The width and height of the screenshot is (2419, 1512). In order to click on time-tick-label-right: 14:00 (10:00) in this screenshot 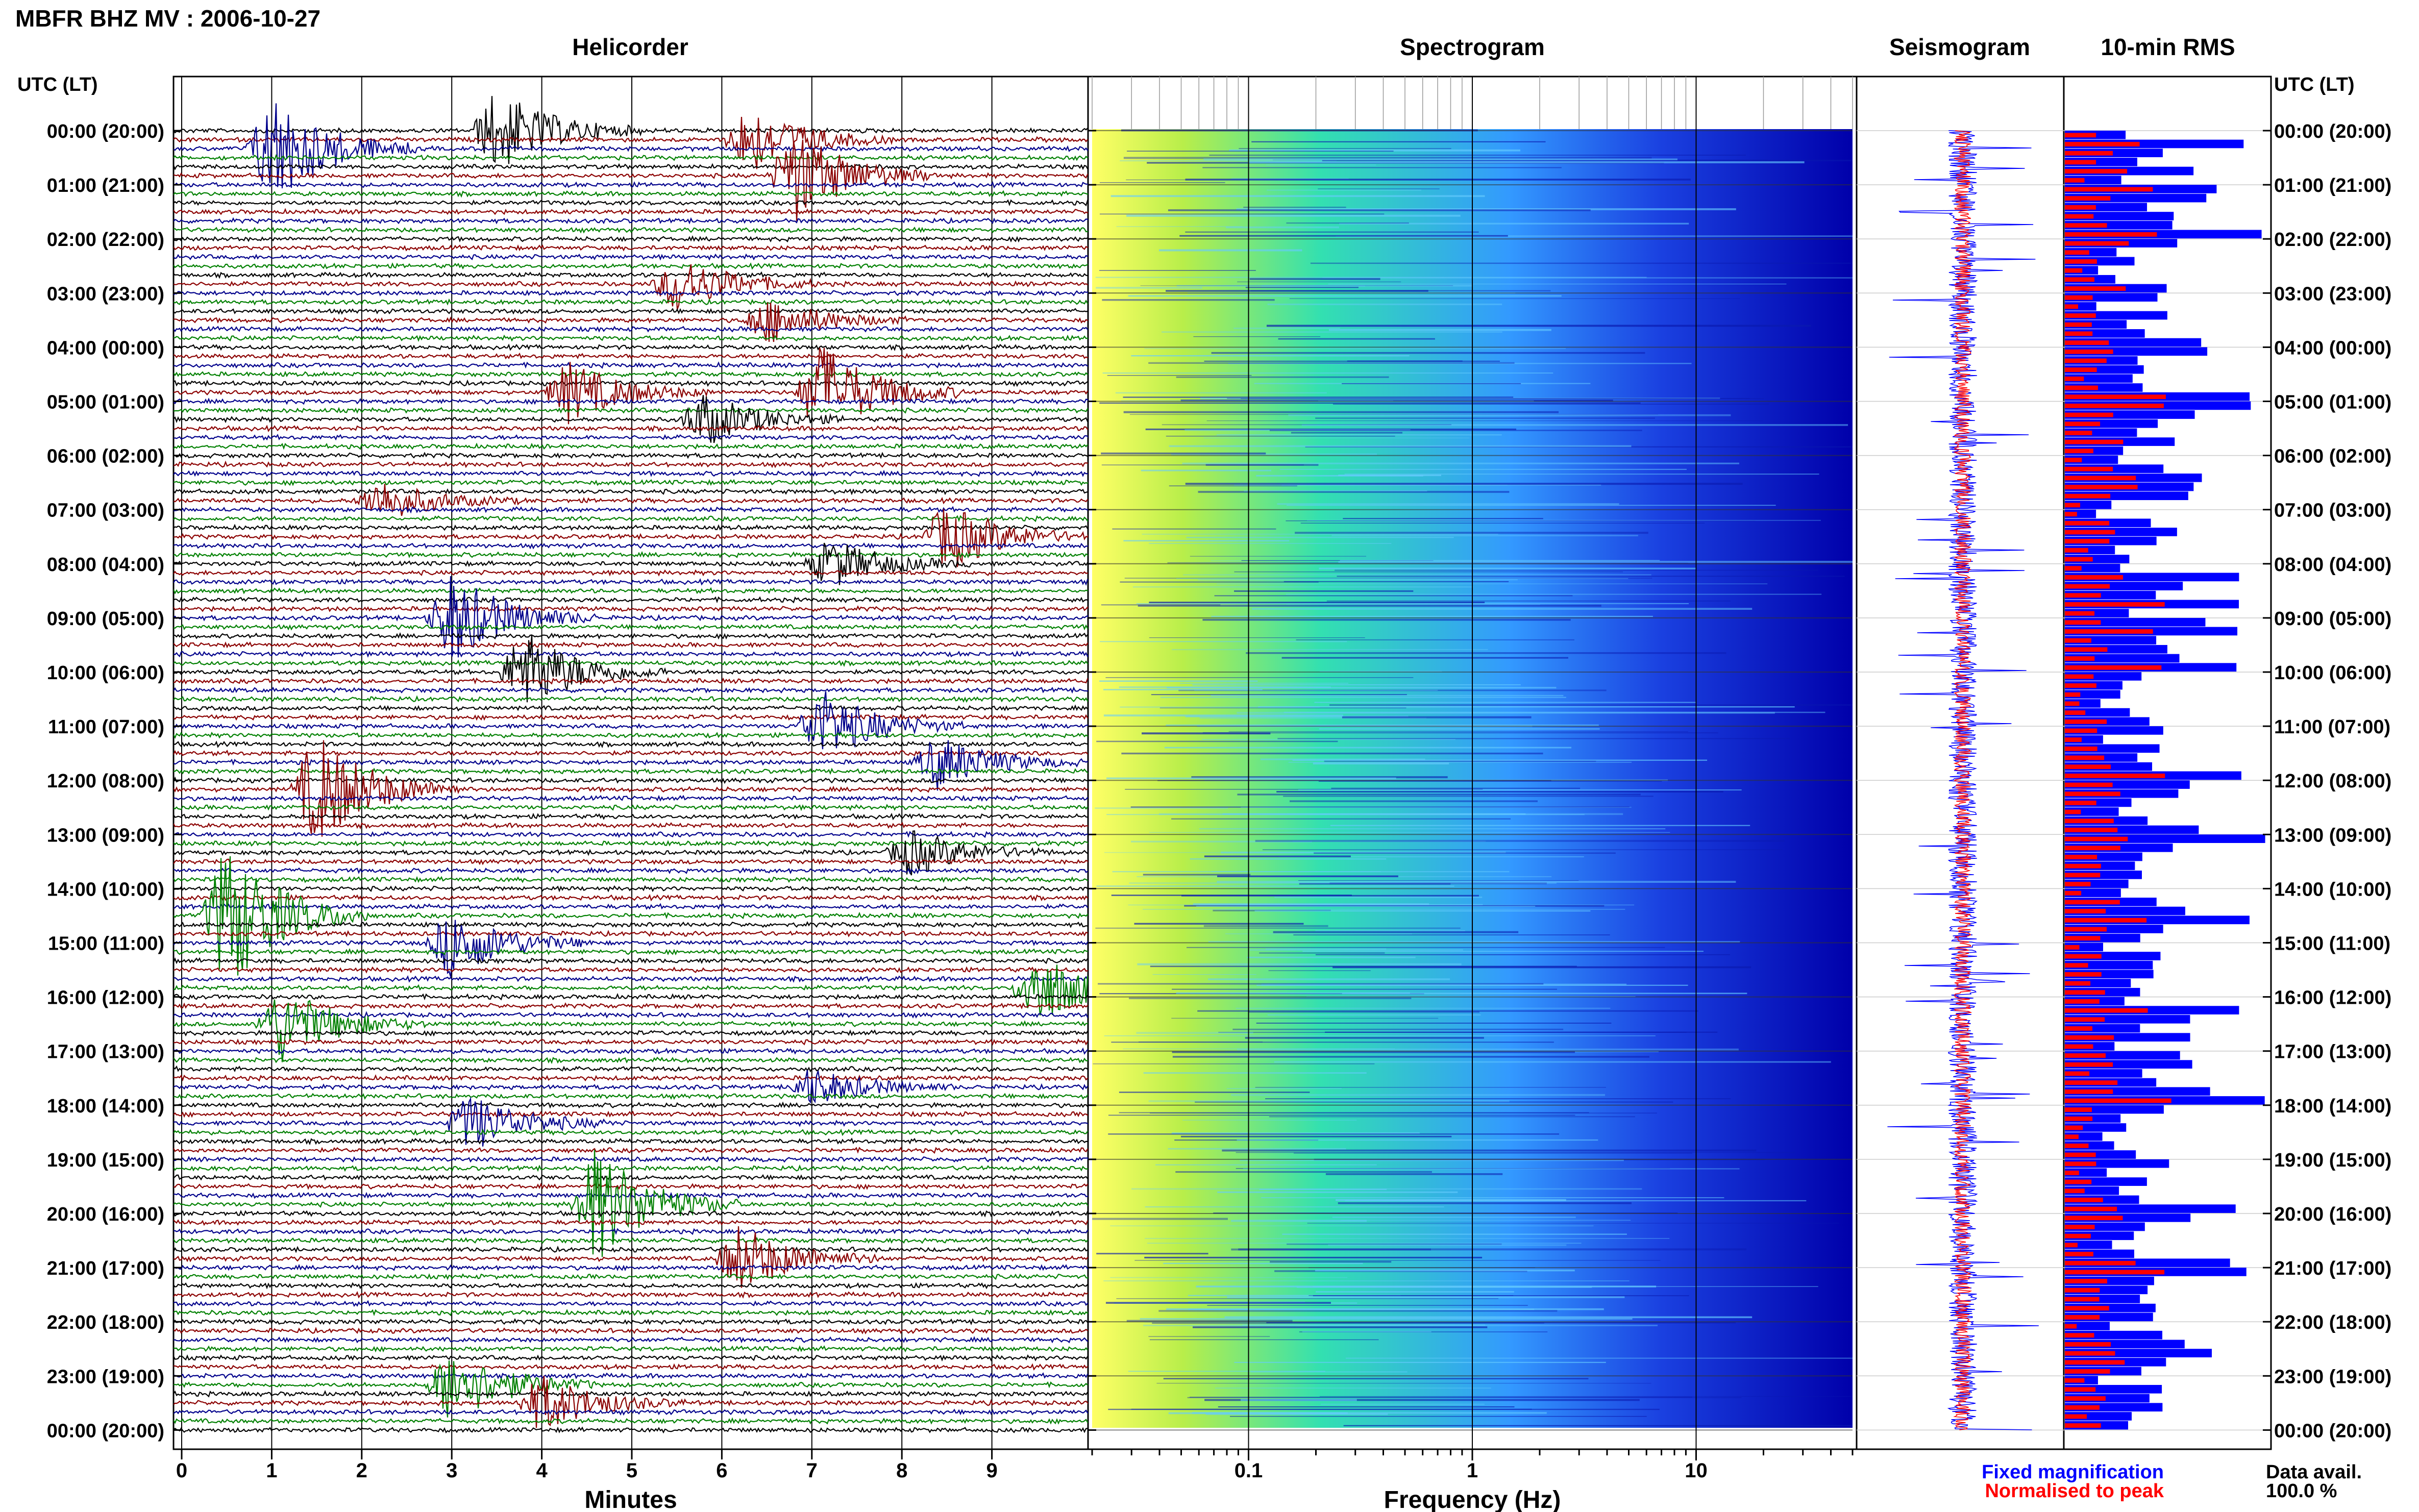, I will do `click(2332, 889)`.